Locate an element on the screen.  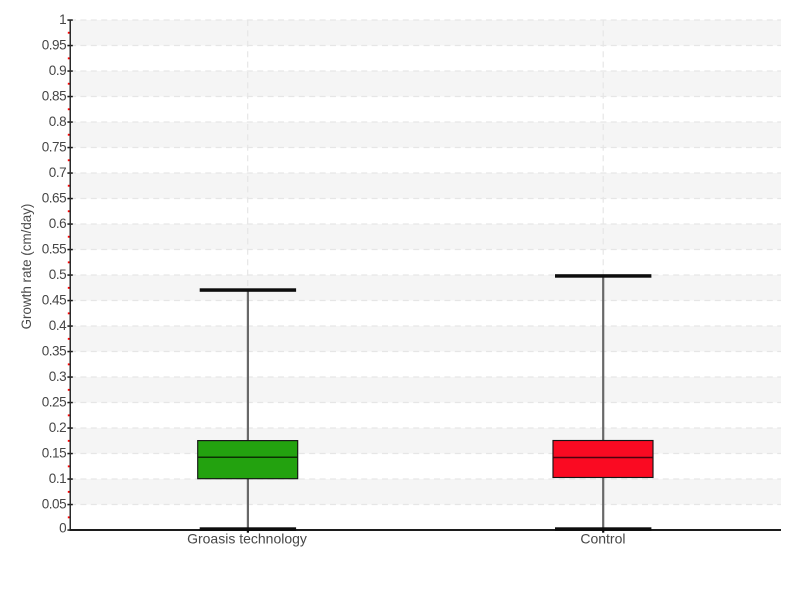
svg-text: Groasis technology is located at coordinates (247, 539).